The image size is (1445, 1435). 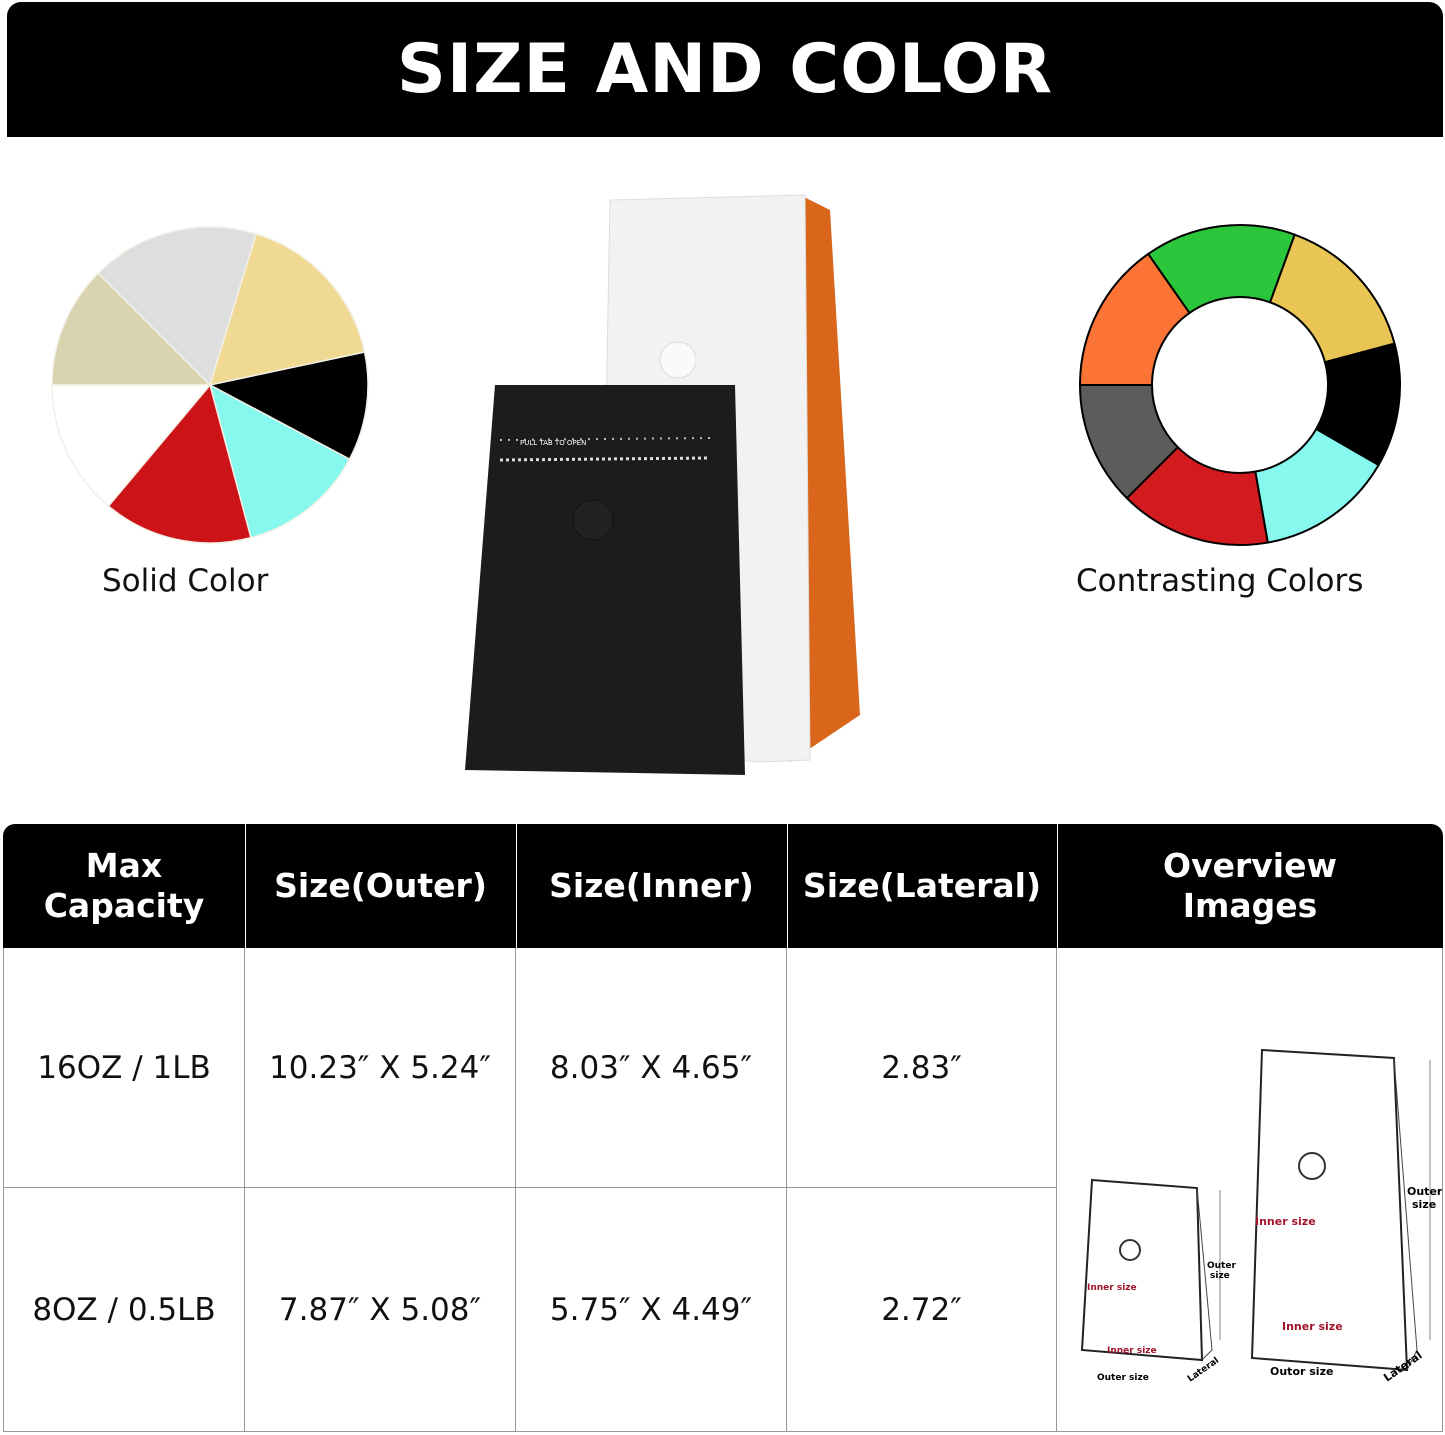 What do you see at coordinates (1239, 385) in the screenshot?
I see `contrasting-colors-donut` at bounding box center [1239, 385].